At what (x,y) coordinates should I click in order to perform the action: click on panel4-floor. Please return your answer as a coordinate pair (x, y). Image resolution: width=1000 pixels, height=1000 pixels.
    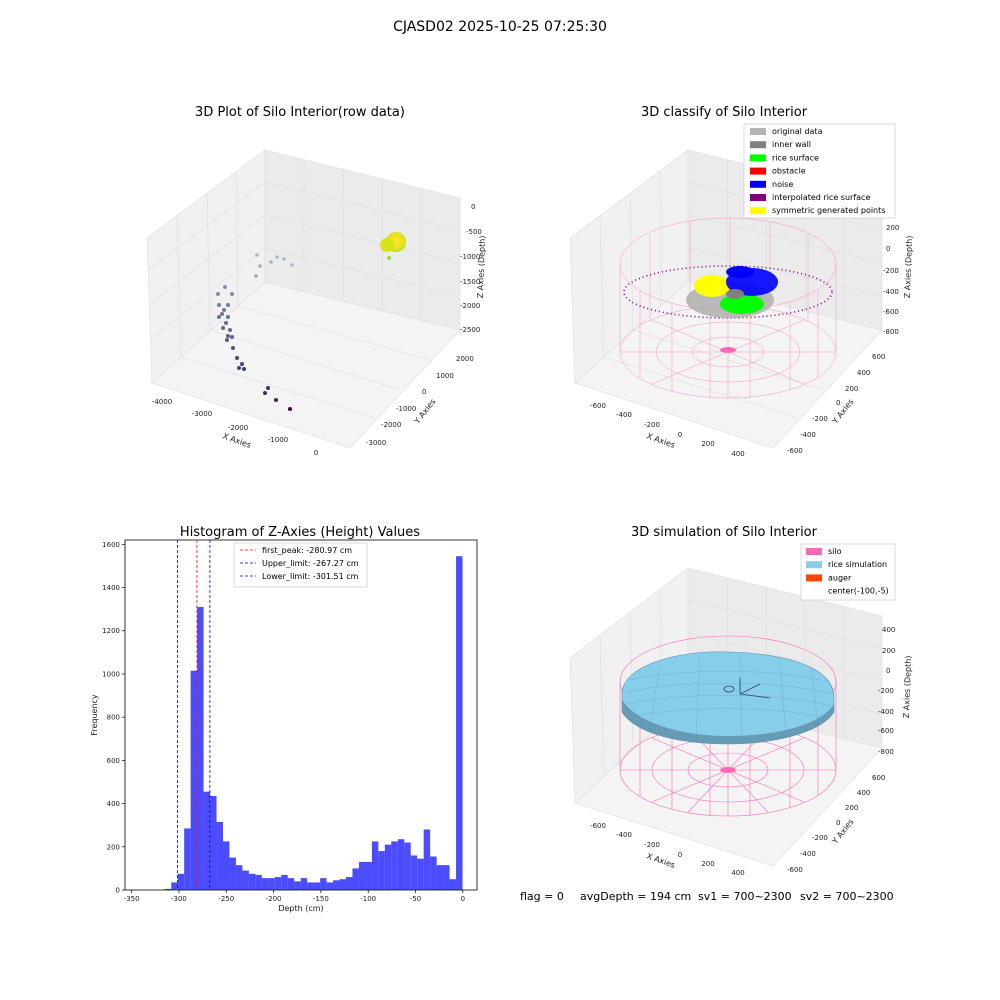
    Looking at the image, I should click on (728, 783).